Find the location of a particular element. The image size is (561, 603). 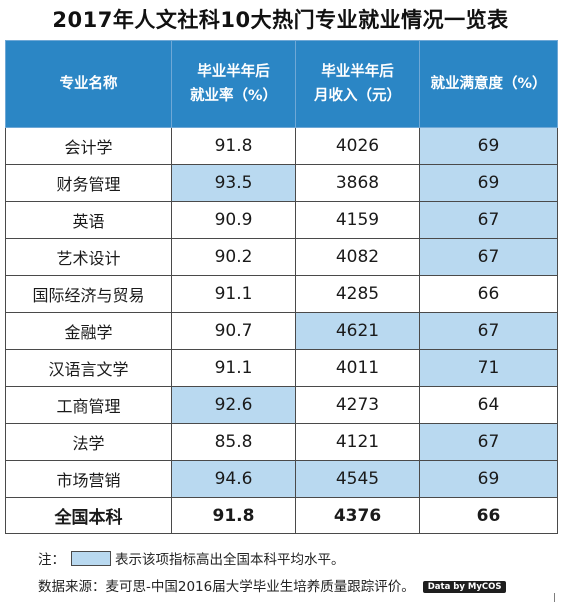

header-monthly-income: 毕业半年后月收入（元） is located at coordinates (357, 84).